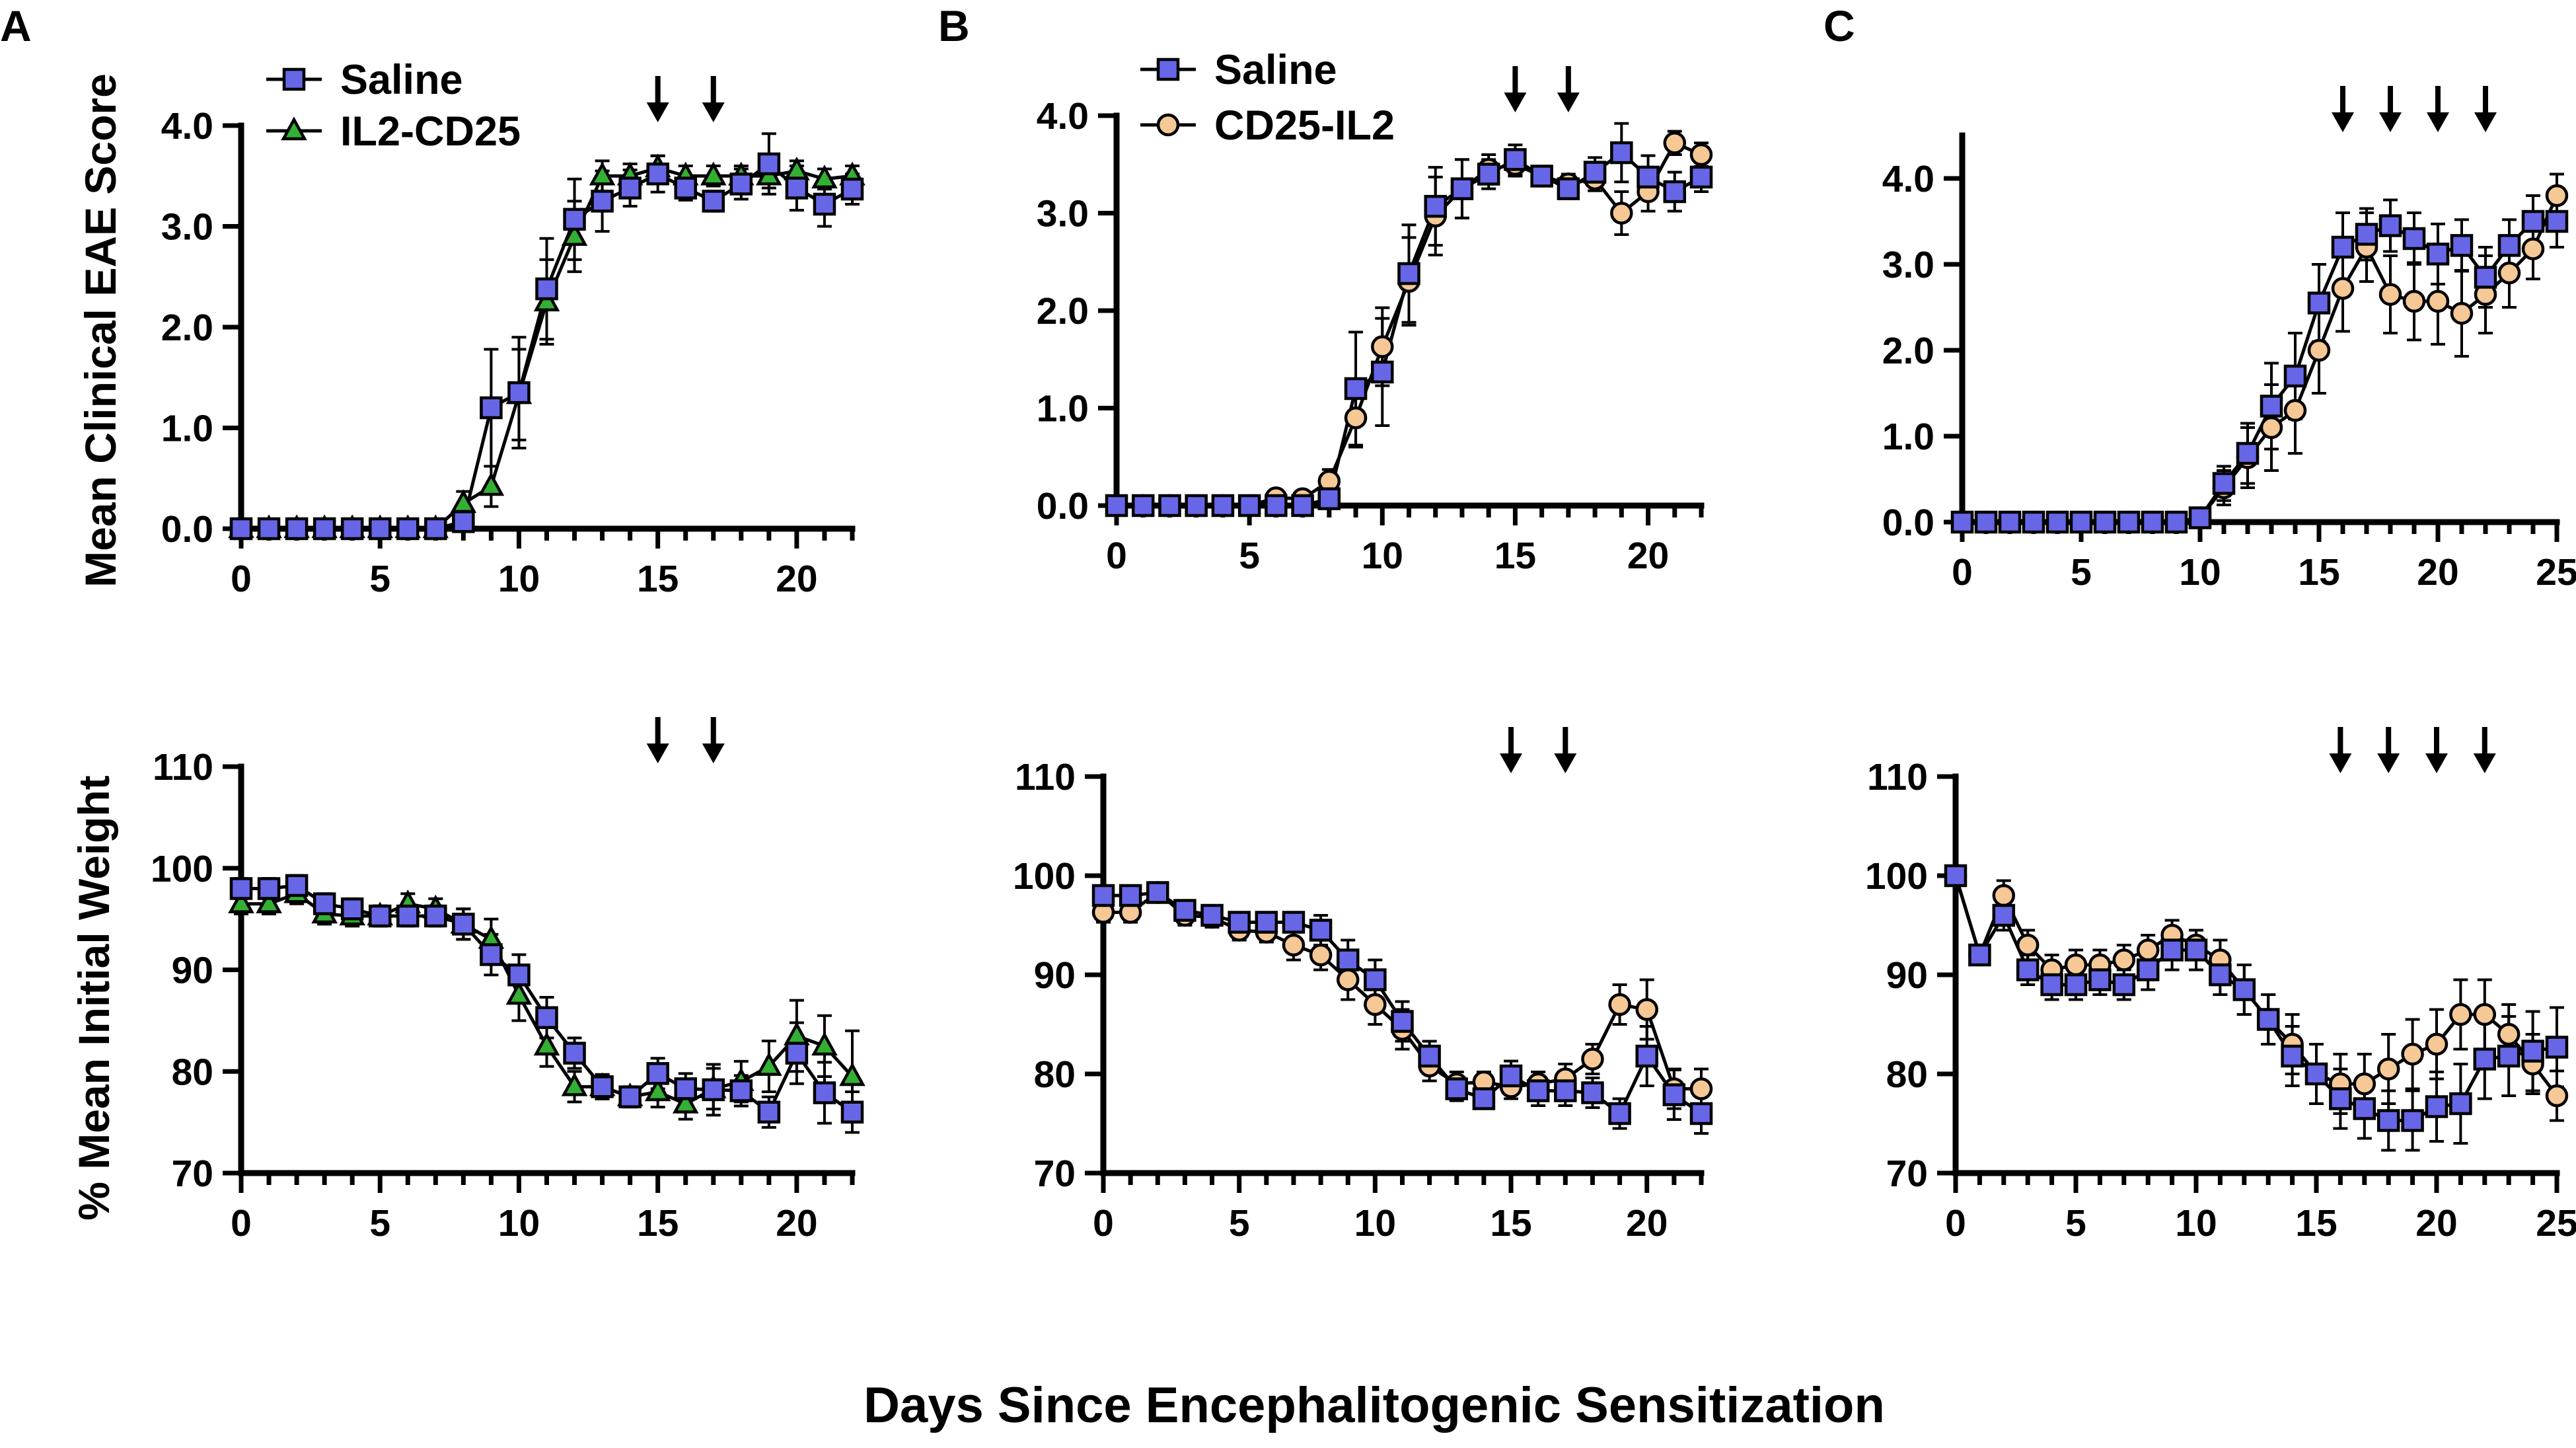  Describe the element at coordinates (2196, 1223) in the screenshot. I see `x-tick-label: 10` at that location.